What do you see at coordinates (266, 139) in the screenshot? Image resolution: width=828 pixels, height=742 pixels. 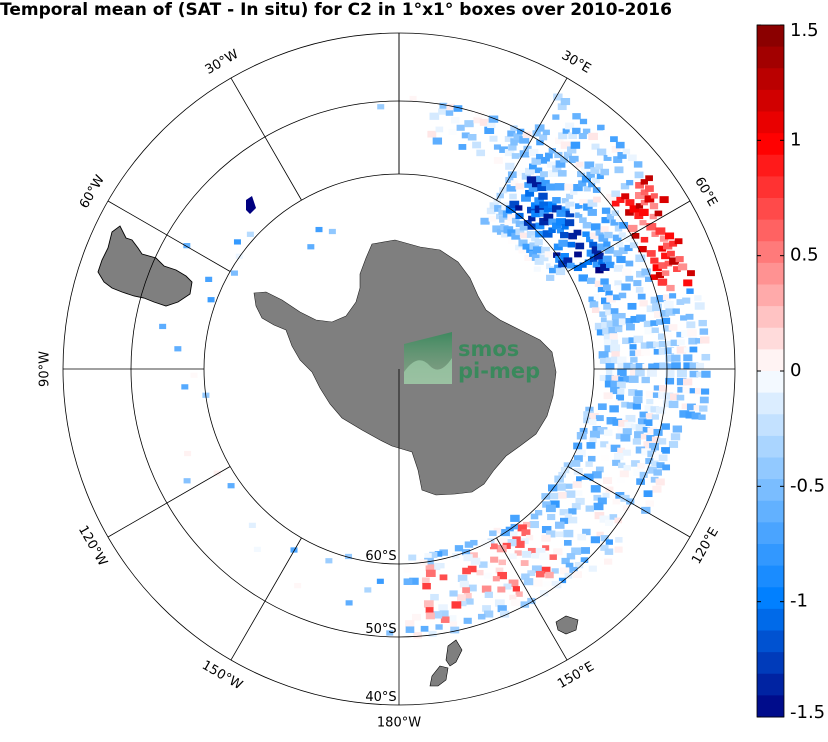 I see `meridian-line` at bounding box center [266, 139].